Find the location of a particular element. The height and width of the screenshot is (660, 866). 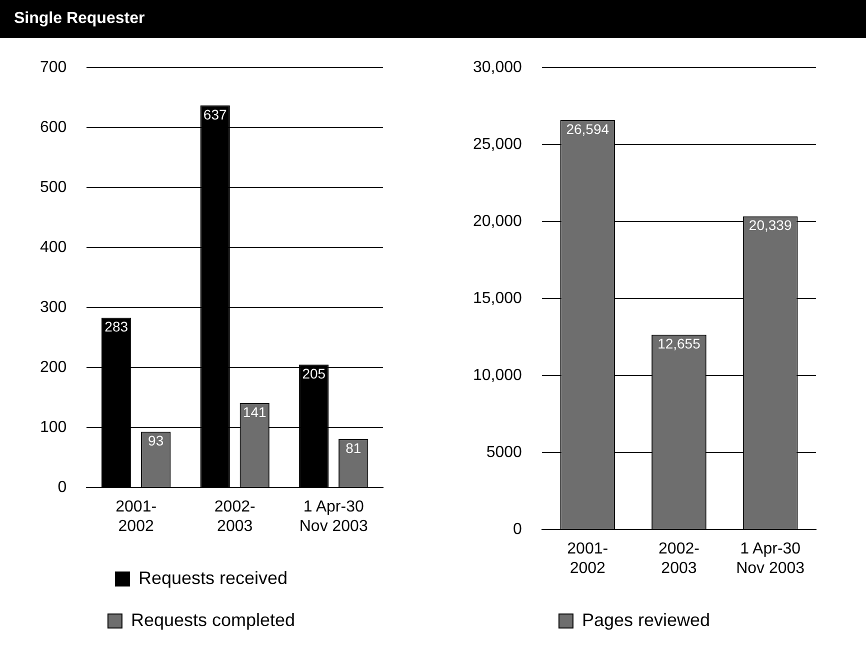

data-label: 93 is located at coordinates (156, 440).